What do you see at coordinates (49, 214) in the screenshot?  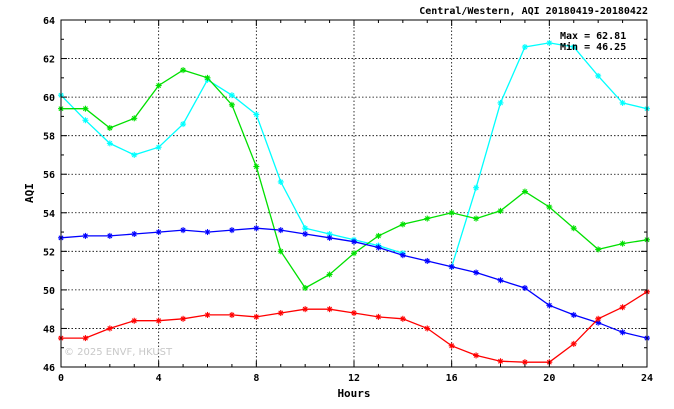 I see `y-tick-label: 54` at bounding box center [49, 214].